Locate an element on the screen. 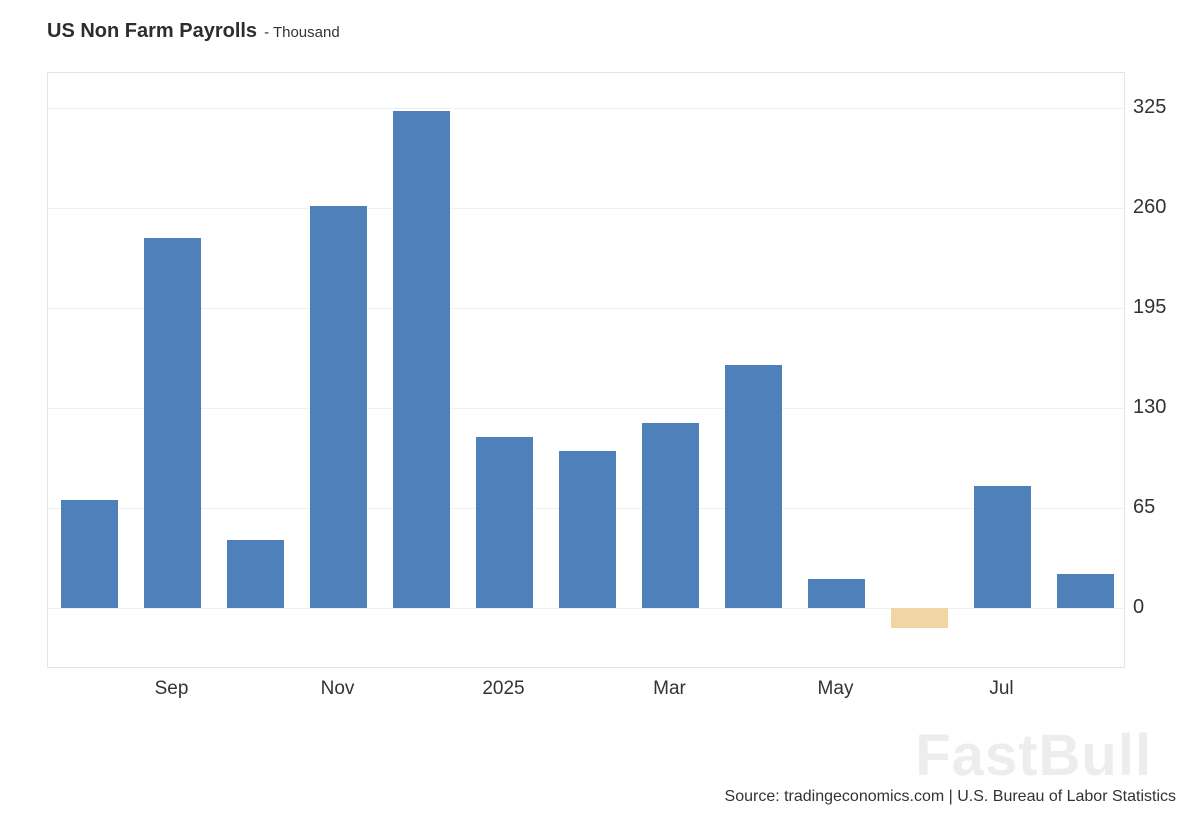  y-tick-label-325: 325 is located at coordinates (1150, 107).